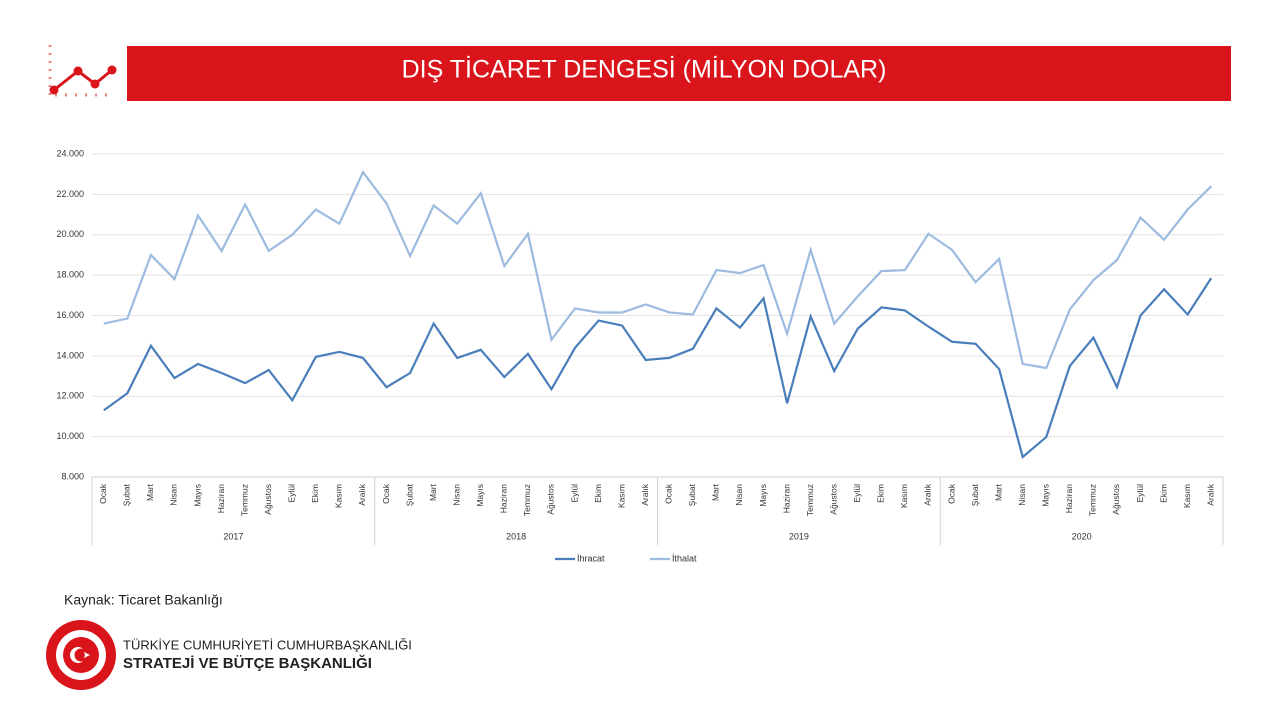 The width and height of the screenshot is (1280, 720). What do you see at coordinates (143, 600) in the screenshot?
I see `source: Kaynak: Ticaret Bakanlığı` at bounding box center [143, 600].